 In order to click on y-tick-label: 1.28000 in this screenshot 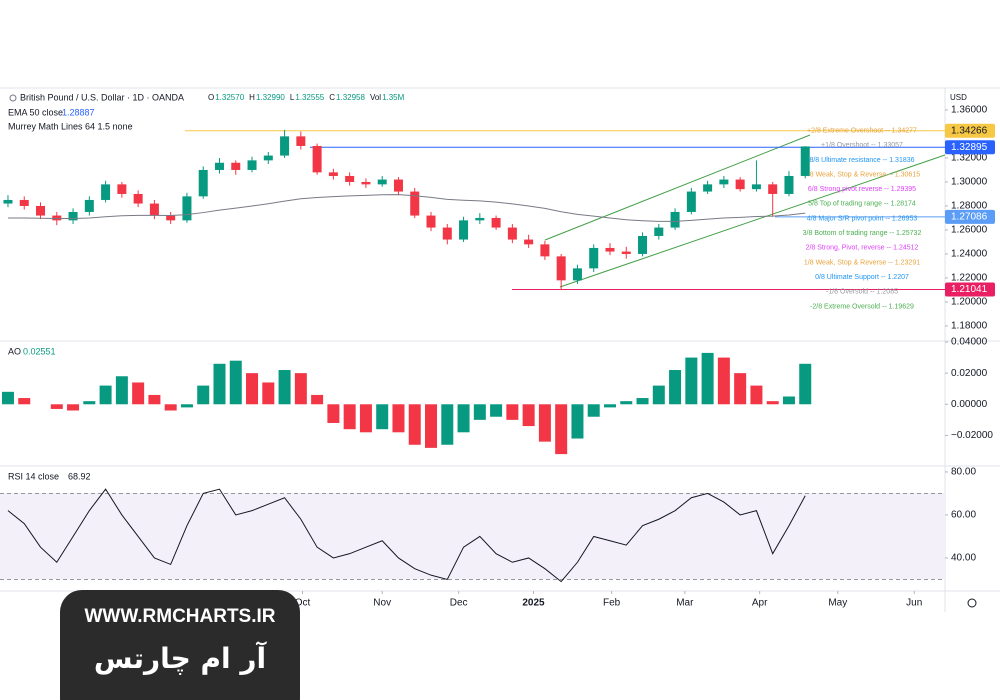, I will do `click(969, 206)`.